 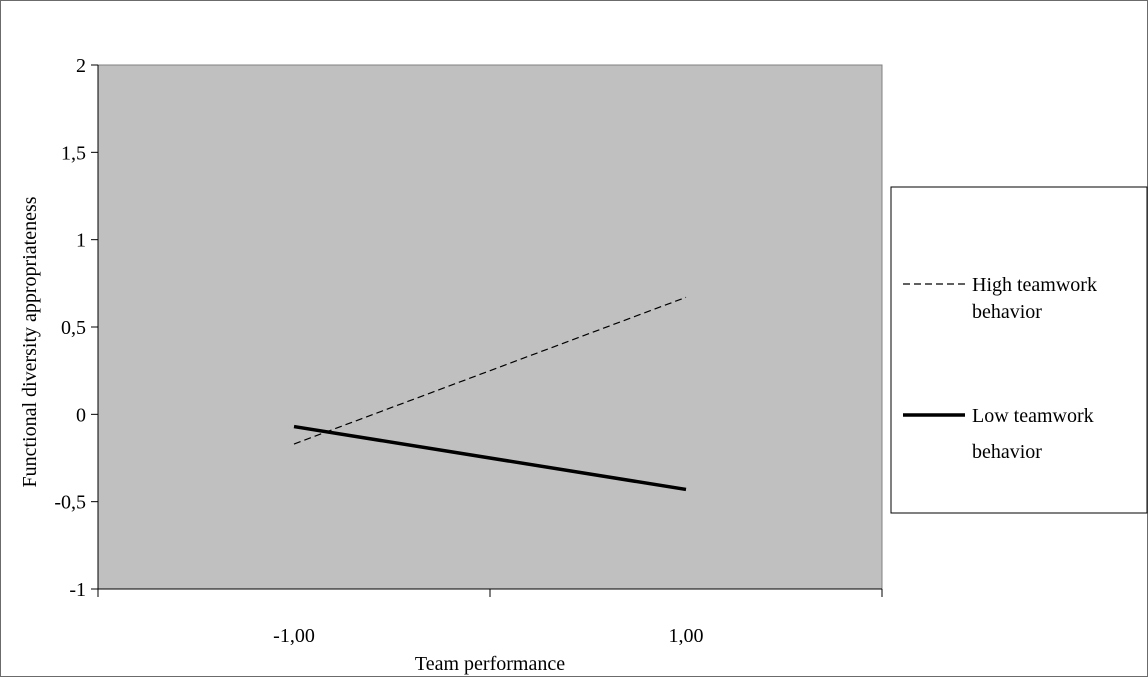 I want to click on y-tick-label: -0,5, so click(x=70, y=503).